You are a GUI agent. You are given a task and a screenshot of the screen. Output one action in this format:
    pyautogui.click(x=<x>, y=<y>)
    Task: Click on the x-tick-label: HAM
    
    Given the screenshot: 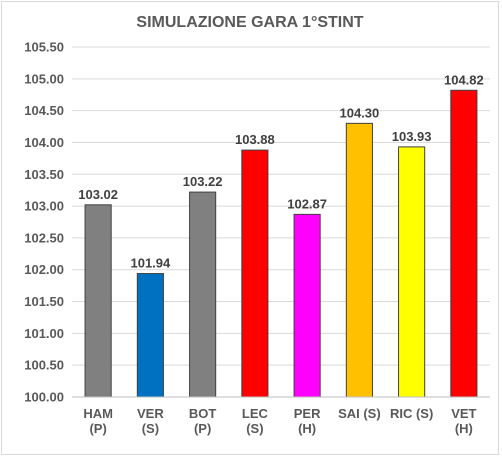 What is the action you would take?
    pyautogui.click(x=98, y=413)
    